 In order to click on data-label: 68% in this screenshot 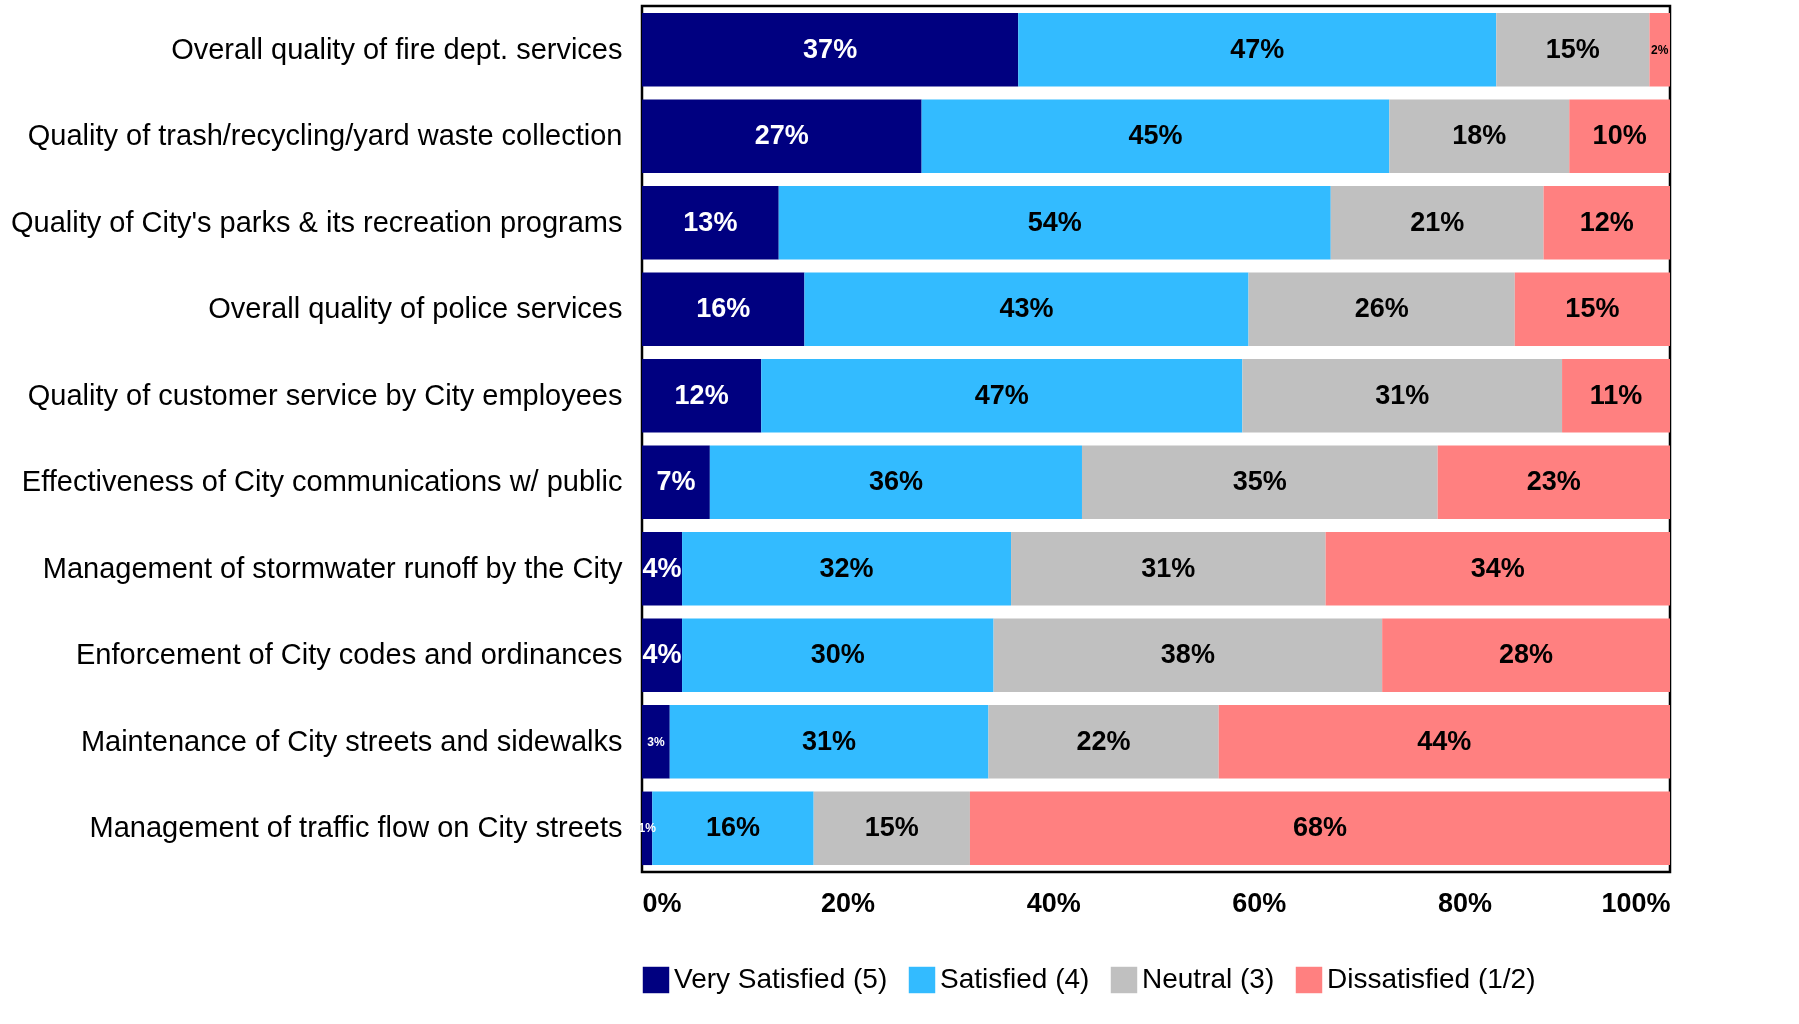, I will do `click(1319, 827)`.